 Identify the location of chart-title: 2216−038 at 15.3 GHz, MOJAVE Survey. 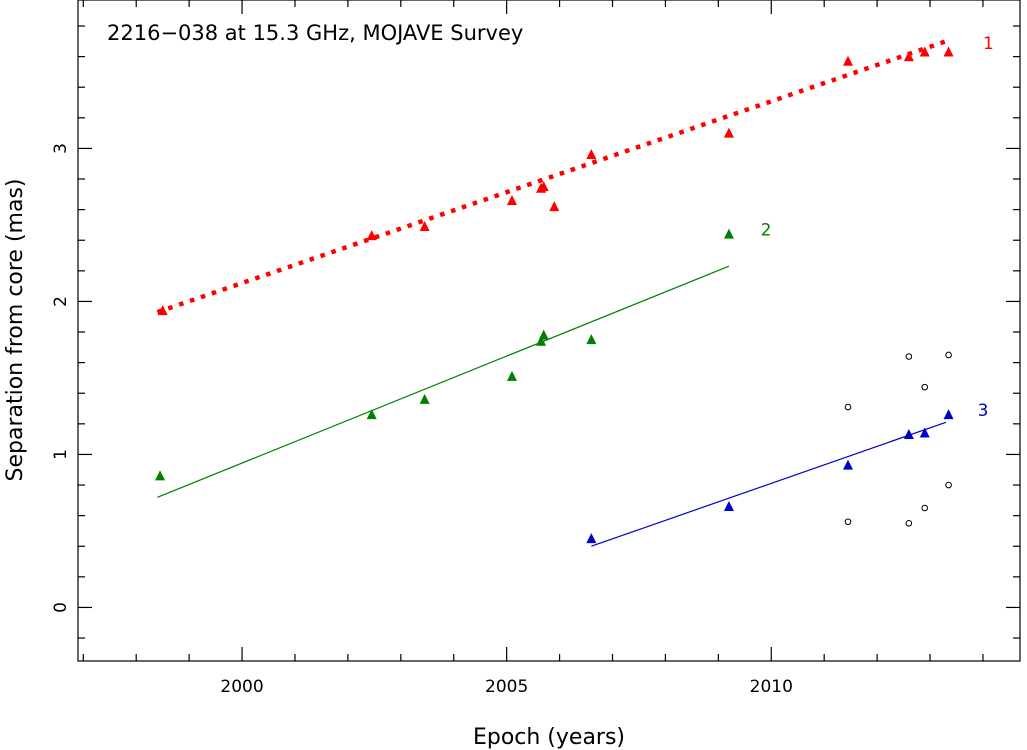
(315, 33).